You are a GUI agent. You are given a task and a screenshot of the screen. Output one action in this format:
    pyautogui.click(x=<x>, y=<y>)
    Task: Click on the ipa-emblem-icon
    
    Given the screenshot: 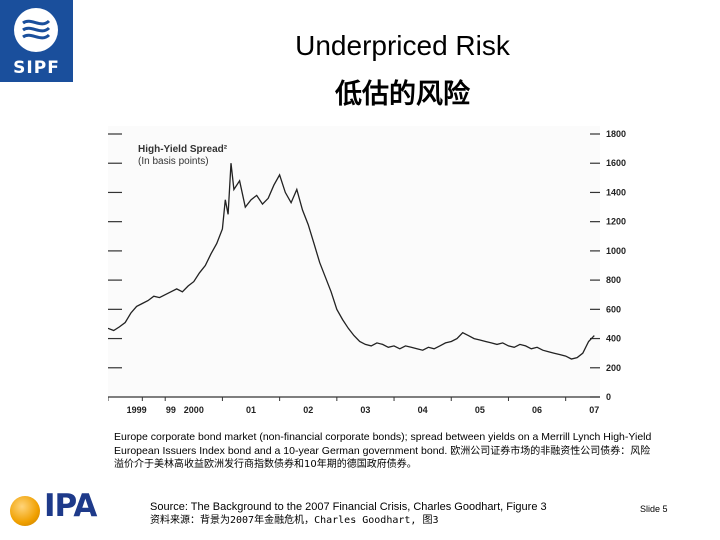 What is the action you would take?
    pyautogui.click(x=25, y=511)
    